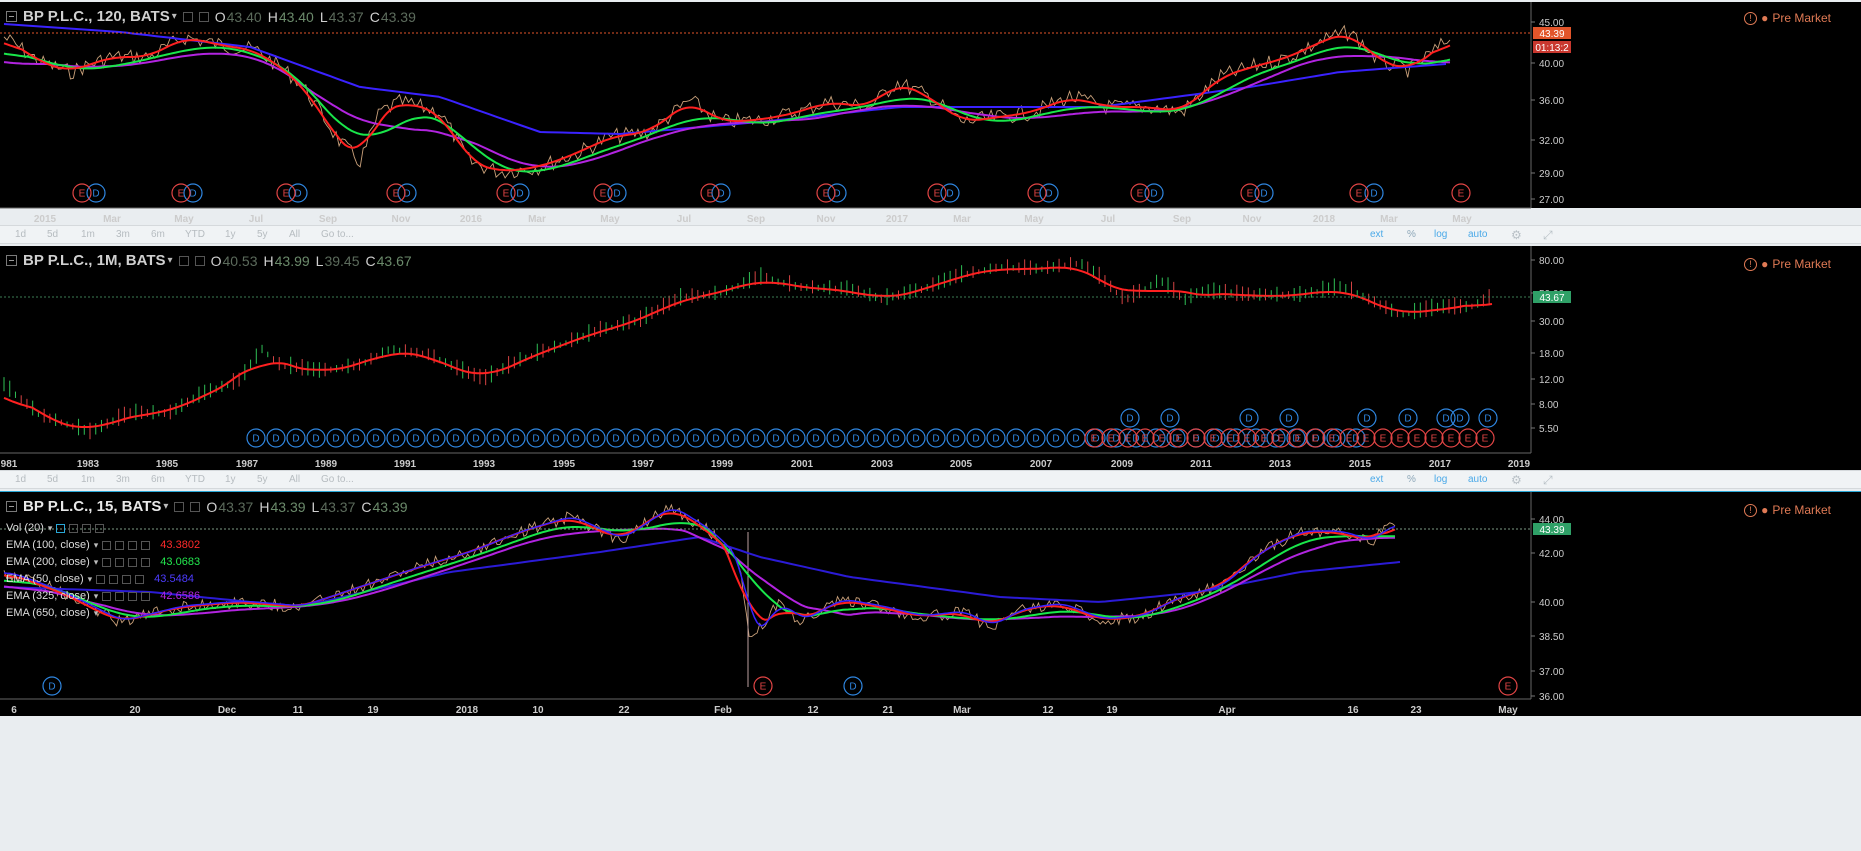 The height and width of the screenshot is (851, 1861). I want to click on indicator-ema-650: EMA (650, close) ▾, so click(52, 613).